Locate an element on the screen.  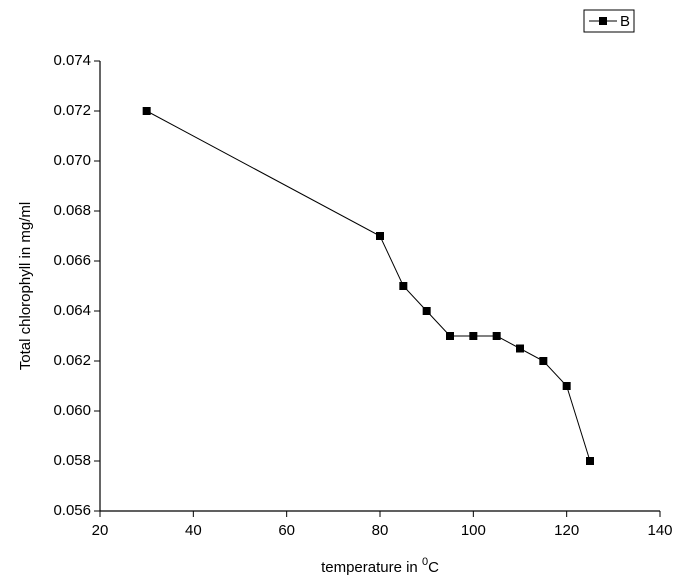
y-tick-label: 0.068 is located at coordinates (72, 210).